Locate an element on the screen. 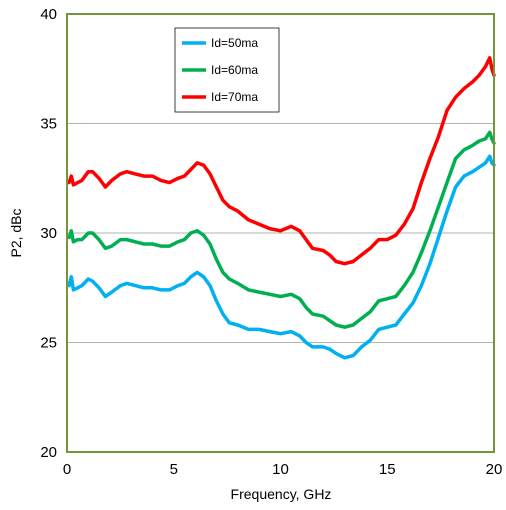 This screenshot has width=506, height=510. x-tick-label: 15 is located at coordinates (387, 469).